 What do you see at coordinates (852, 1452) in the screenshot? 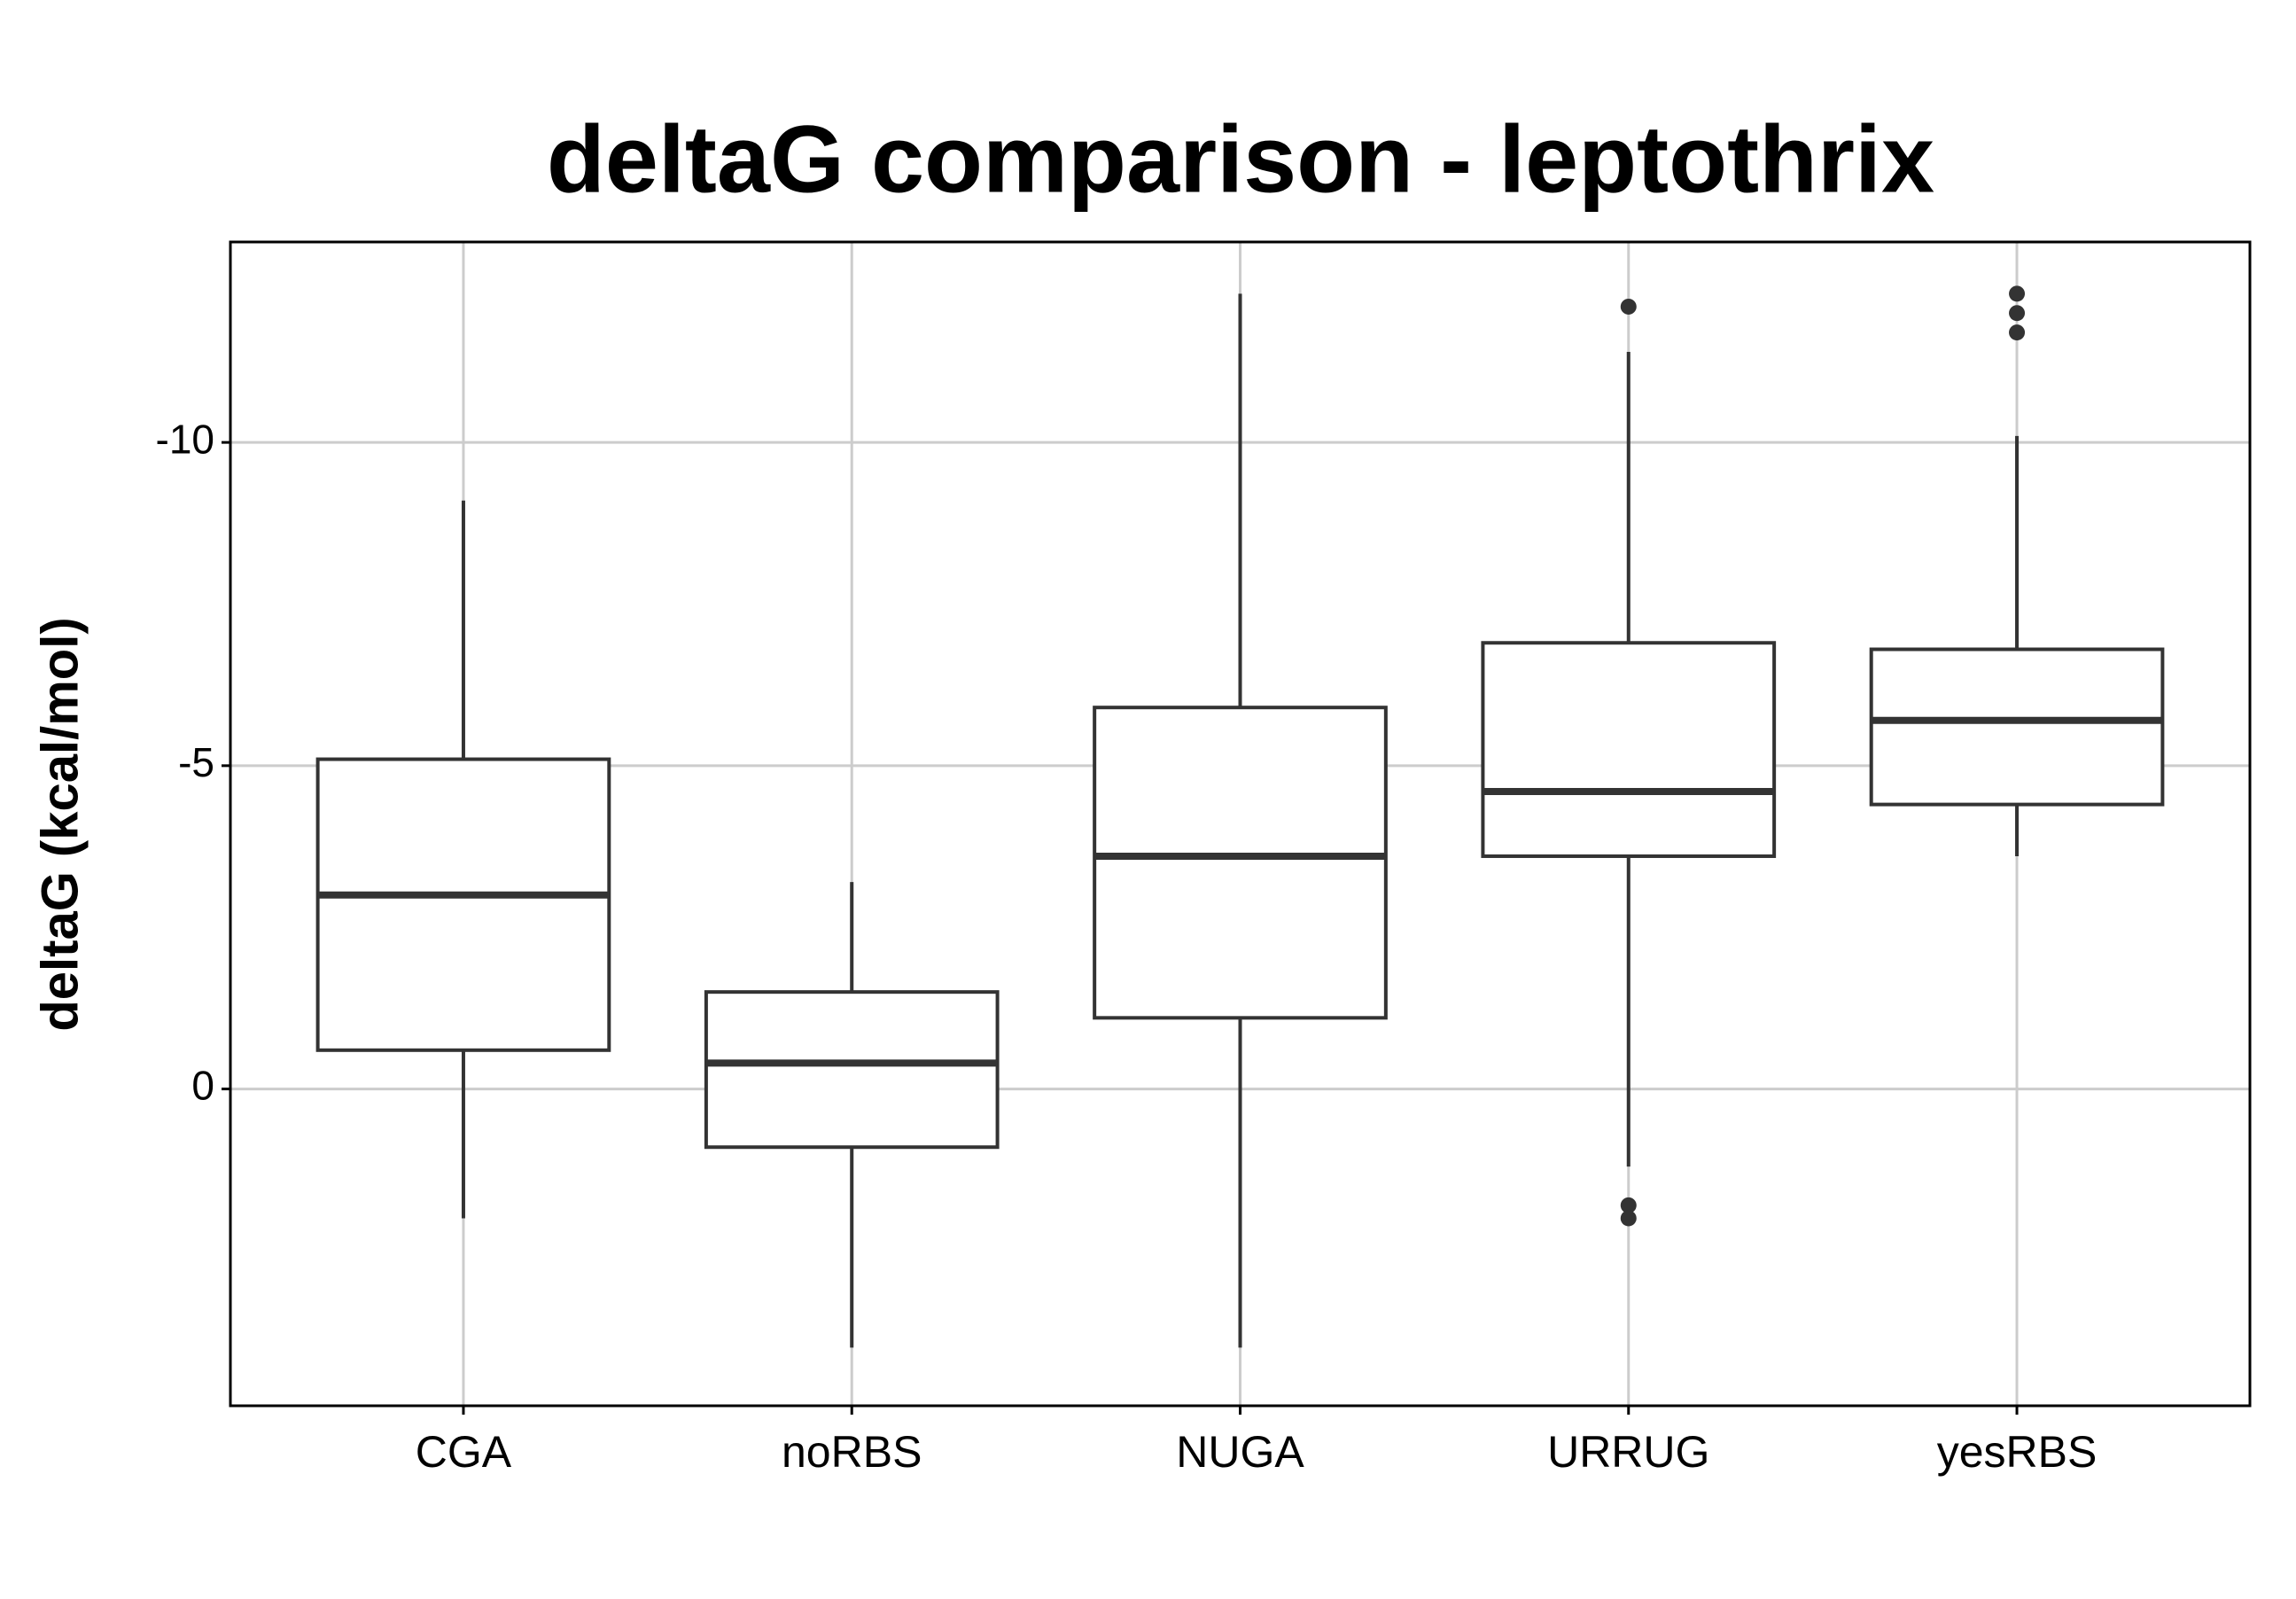
I see `x-tick-label: noRBS` at bounding box center [852, 1452].